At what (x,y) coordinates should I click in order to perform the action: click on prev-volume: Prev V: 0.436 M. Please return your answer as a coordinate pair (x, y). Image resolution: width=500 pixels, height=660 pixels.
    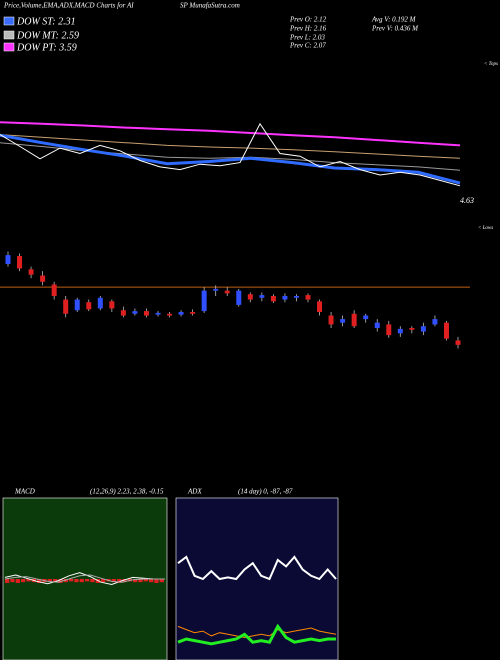
    Looking at the image, I should click on (395, 29).